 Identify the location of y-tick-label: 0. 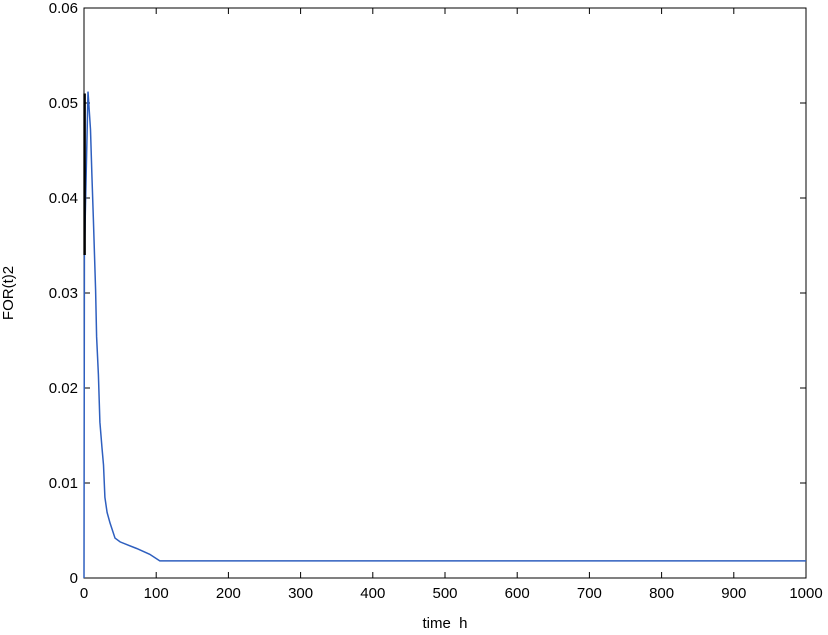
(74, 578).